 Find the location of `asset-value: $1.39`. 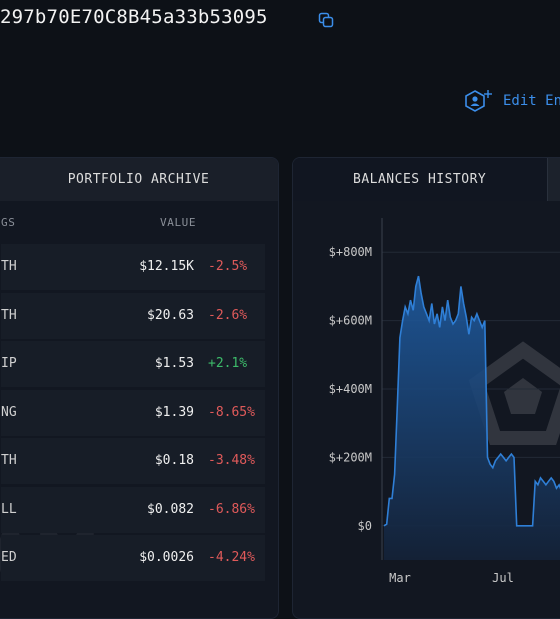

asset-value: $1.39 is located at coordinates (174, 412).